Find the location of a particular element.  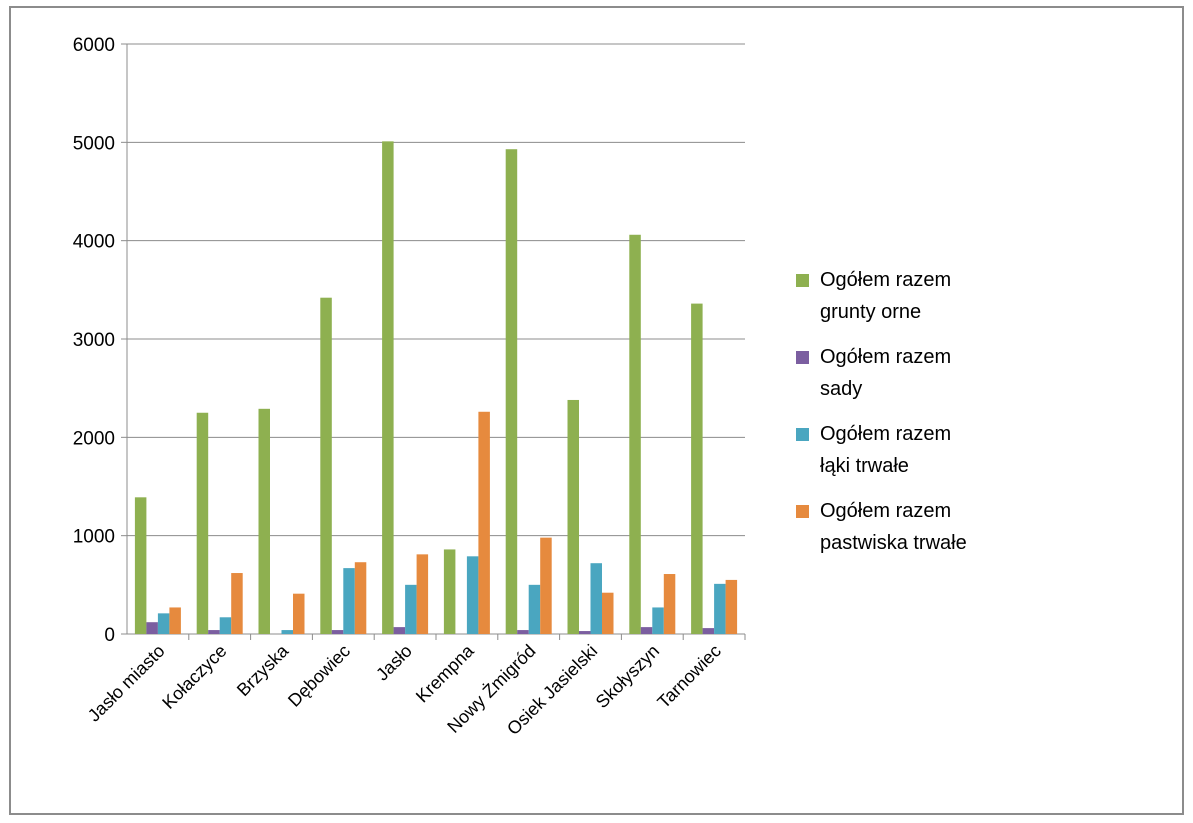

x-tick-label: Skołyszyn is located at coordinates (627, 676).